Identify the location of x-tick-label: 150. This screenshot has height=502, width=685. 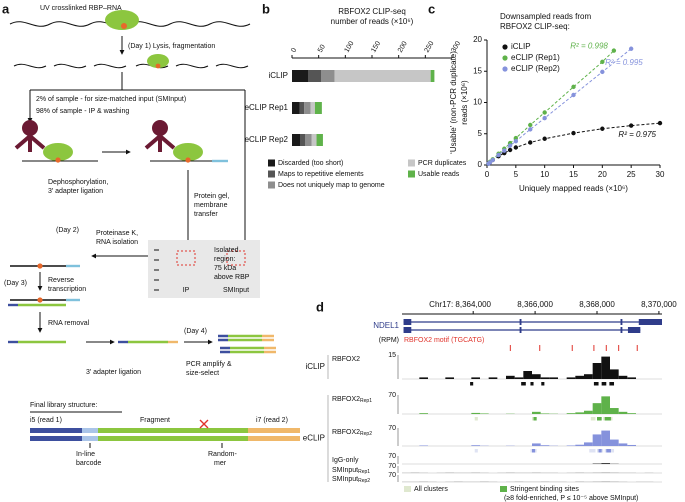
(376, 47).